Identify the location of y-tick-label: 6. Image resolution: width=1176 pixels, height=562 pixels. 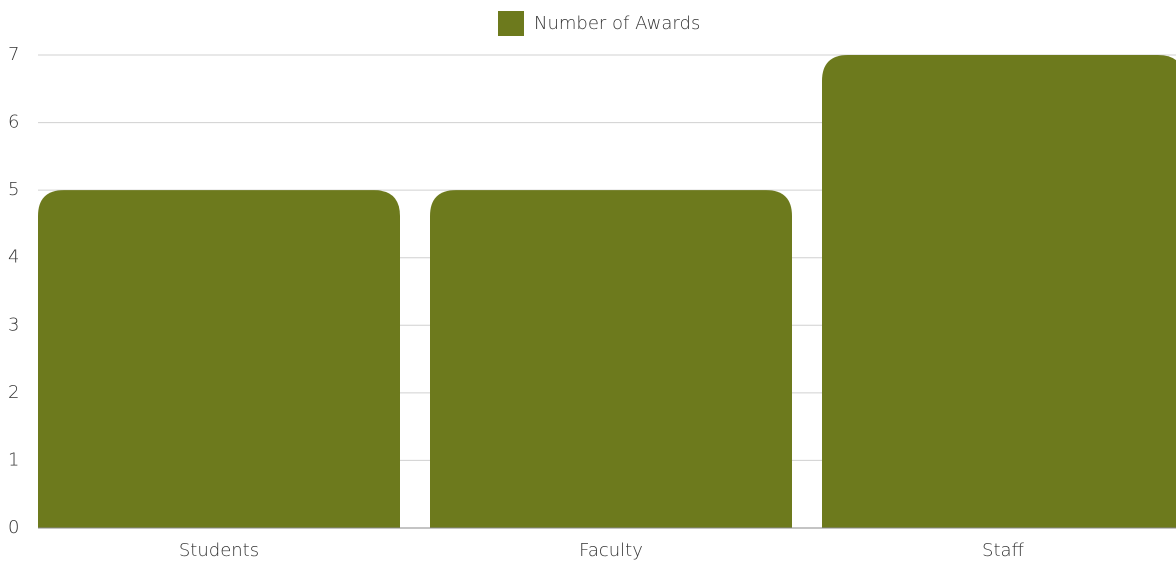
(13, 122).